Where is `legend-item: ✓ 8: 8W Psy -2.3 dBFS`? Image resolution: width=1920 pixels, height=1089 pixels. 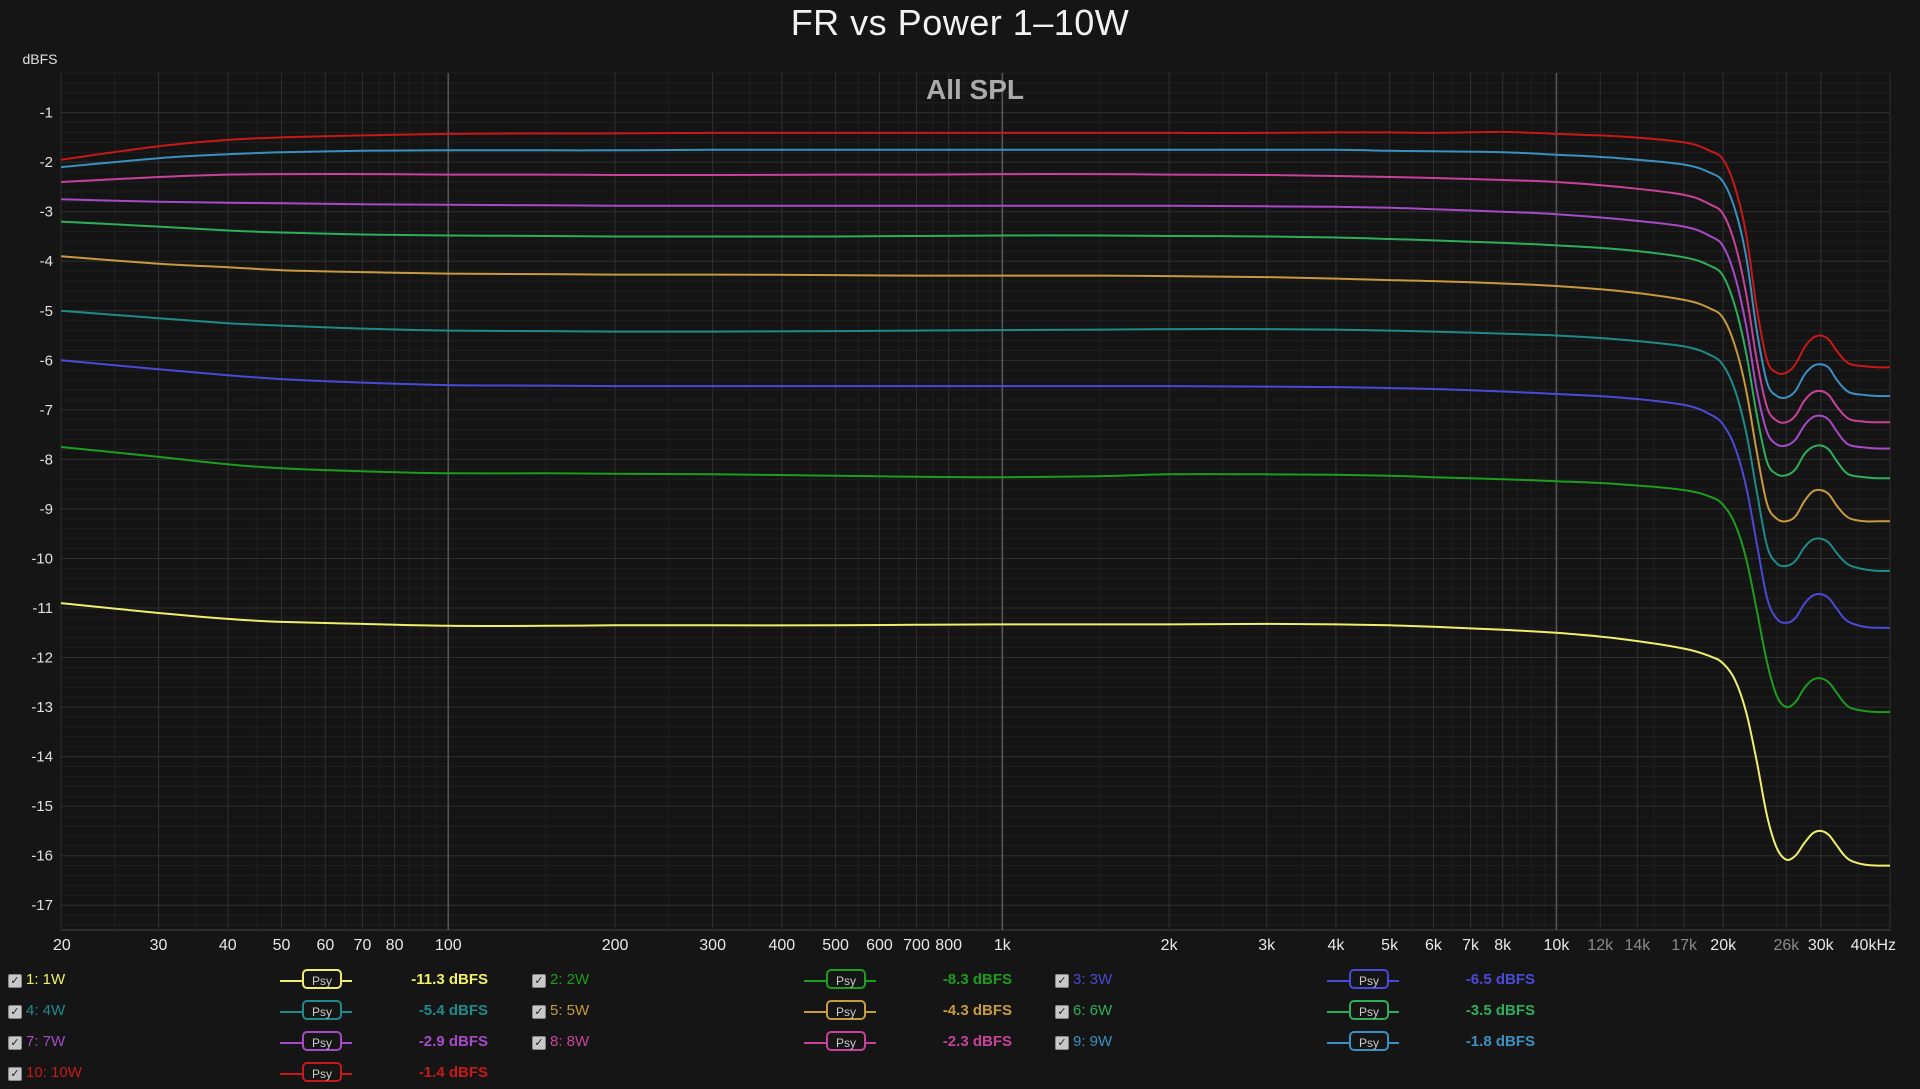
legend-item: ✓ 8: 8W Psy -2.3 dBFS is located at coordinates (782, 1044).